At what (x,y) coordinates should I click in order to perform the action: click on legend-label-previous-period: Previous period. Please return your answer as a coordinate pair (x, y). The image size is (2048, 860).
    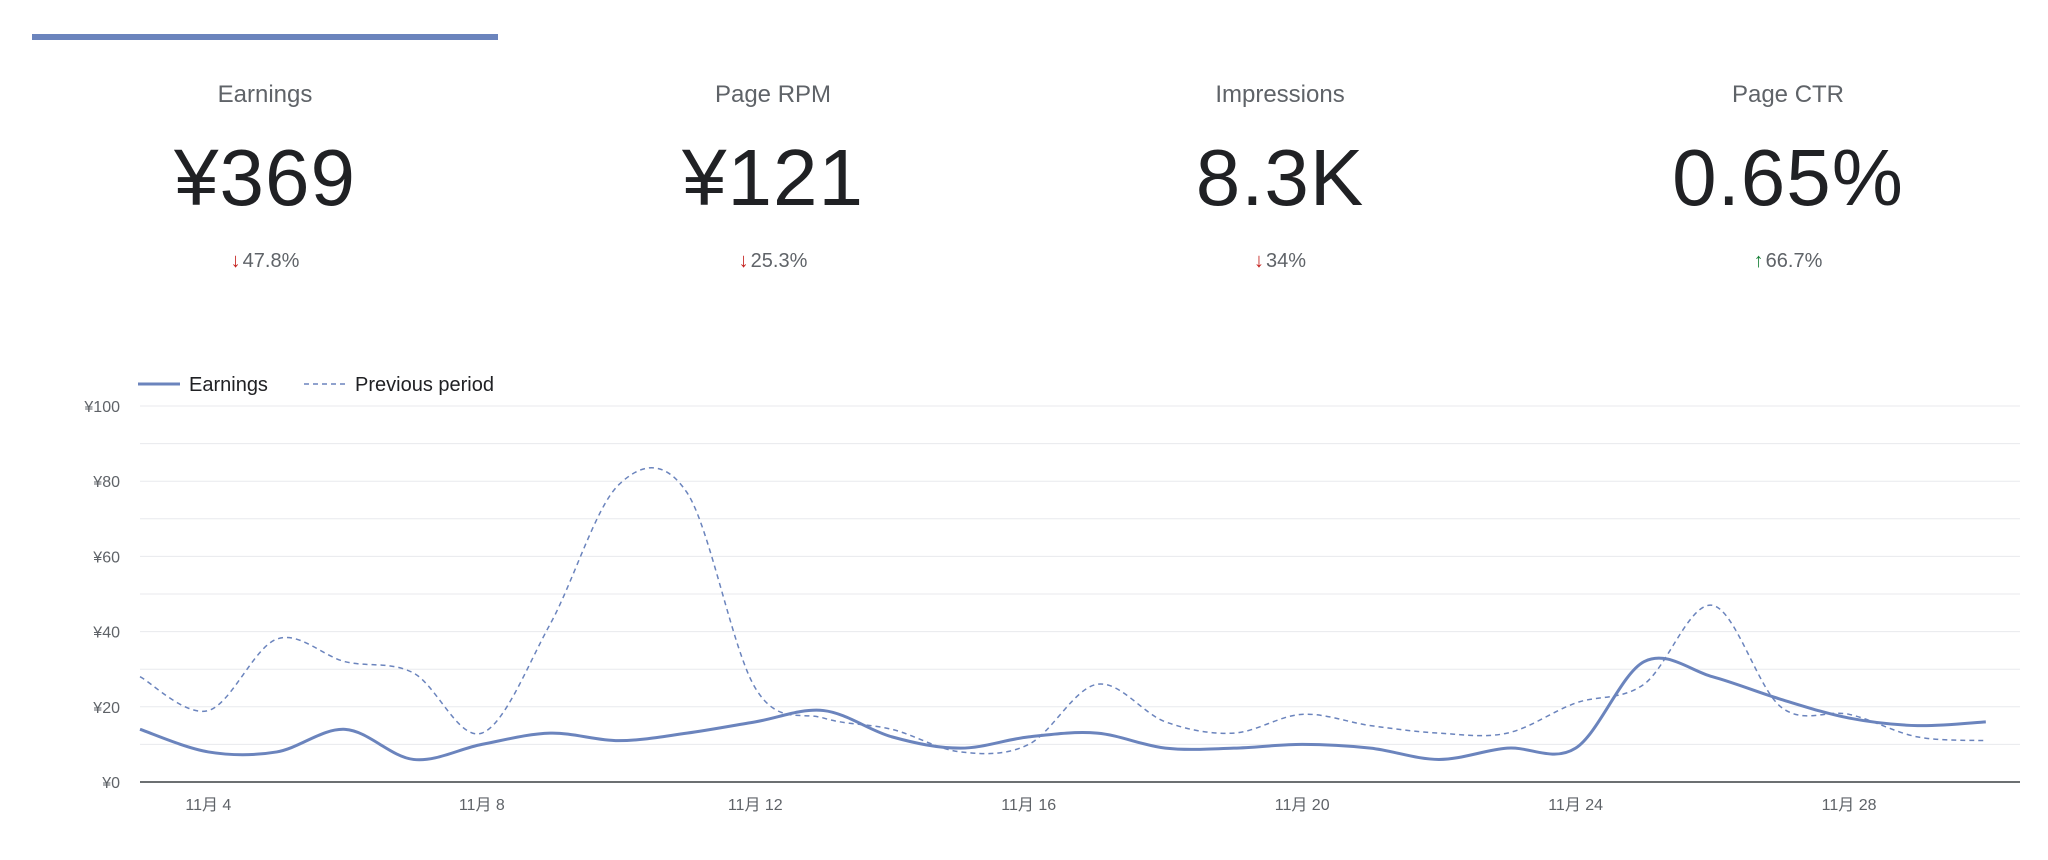
    Looking at the image, I should click on (424, 385).